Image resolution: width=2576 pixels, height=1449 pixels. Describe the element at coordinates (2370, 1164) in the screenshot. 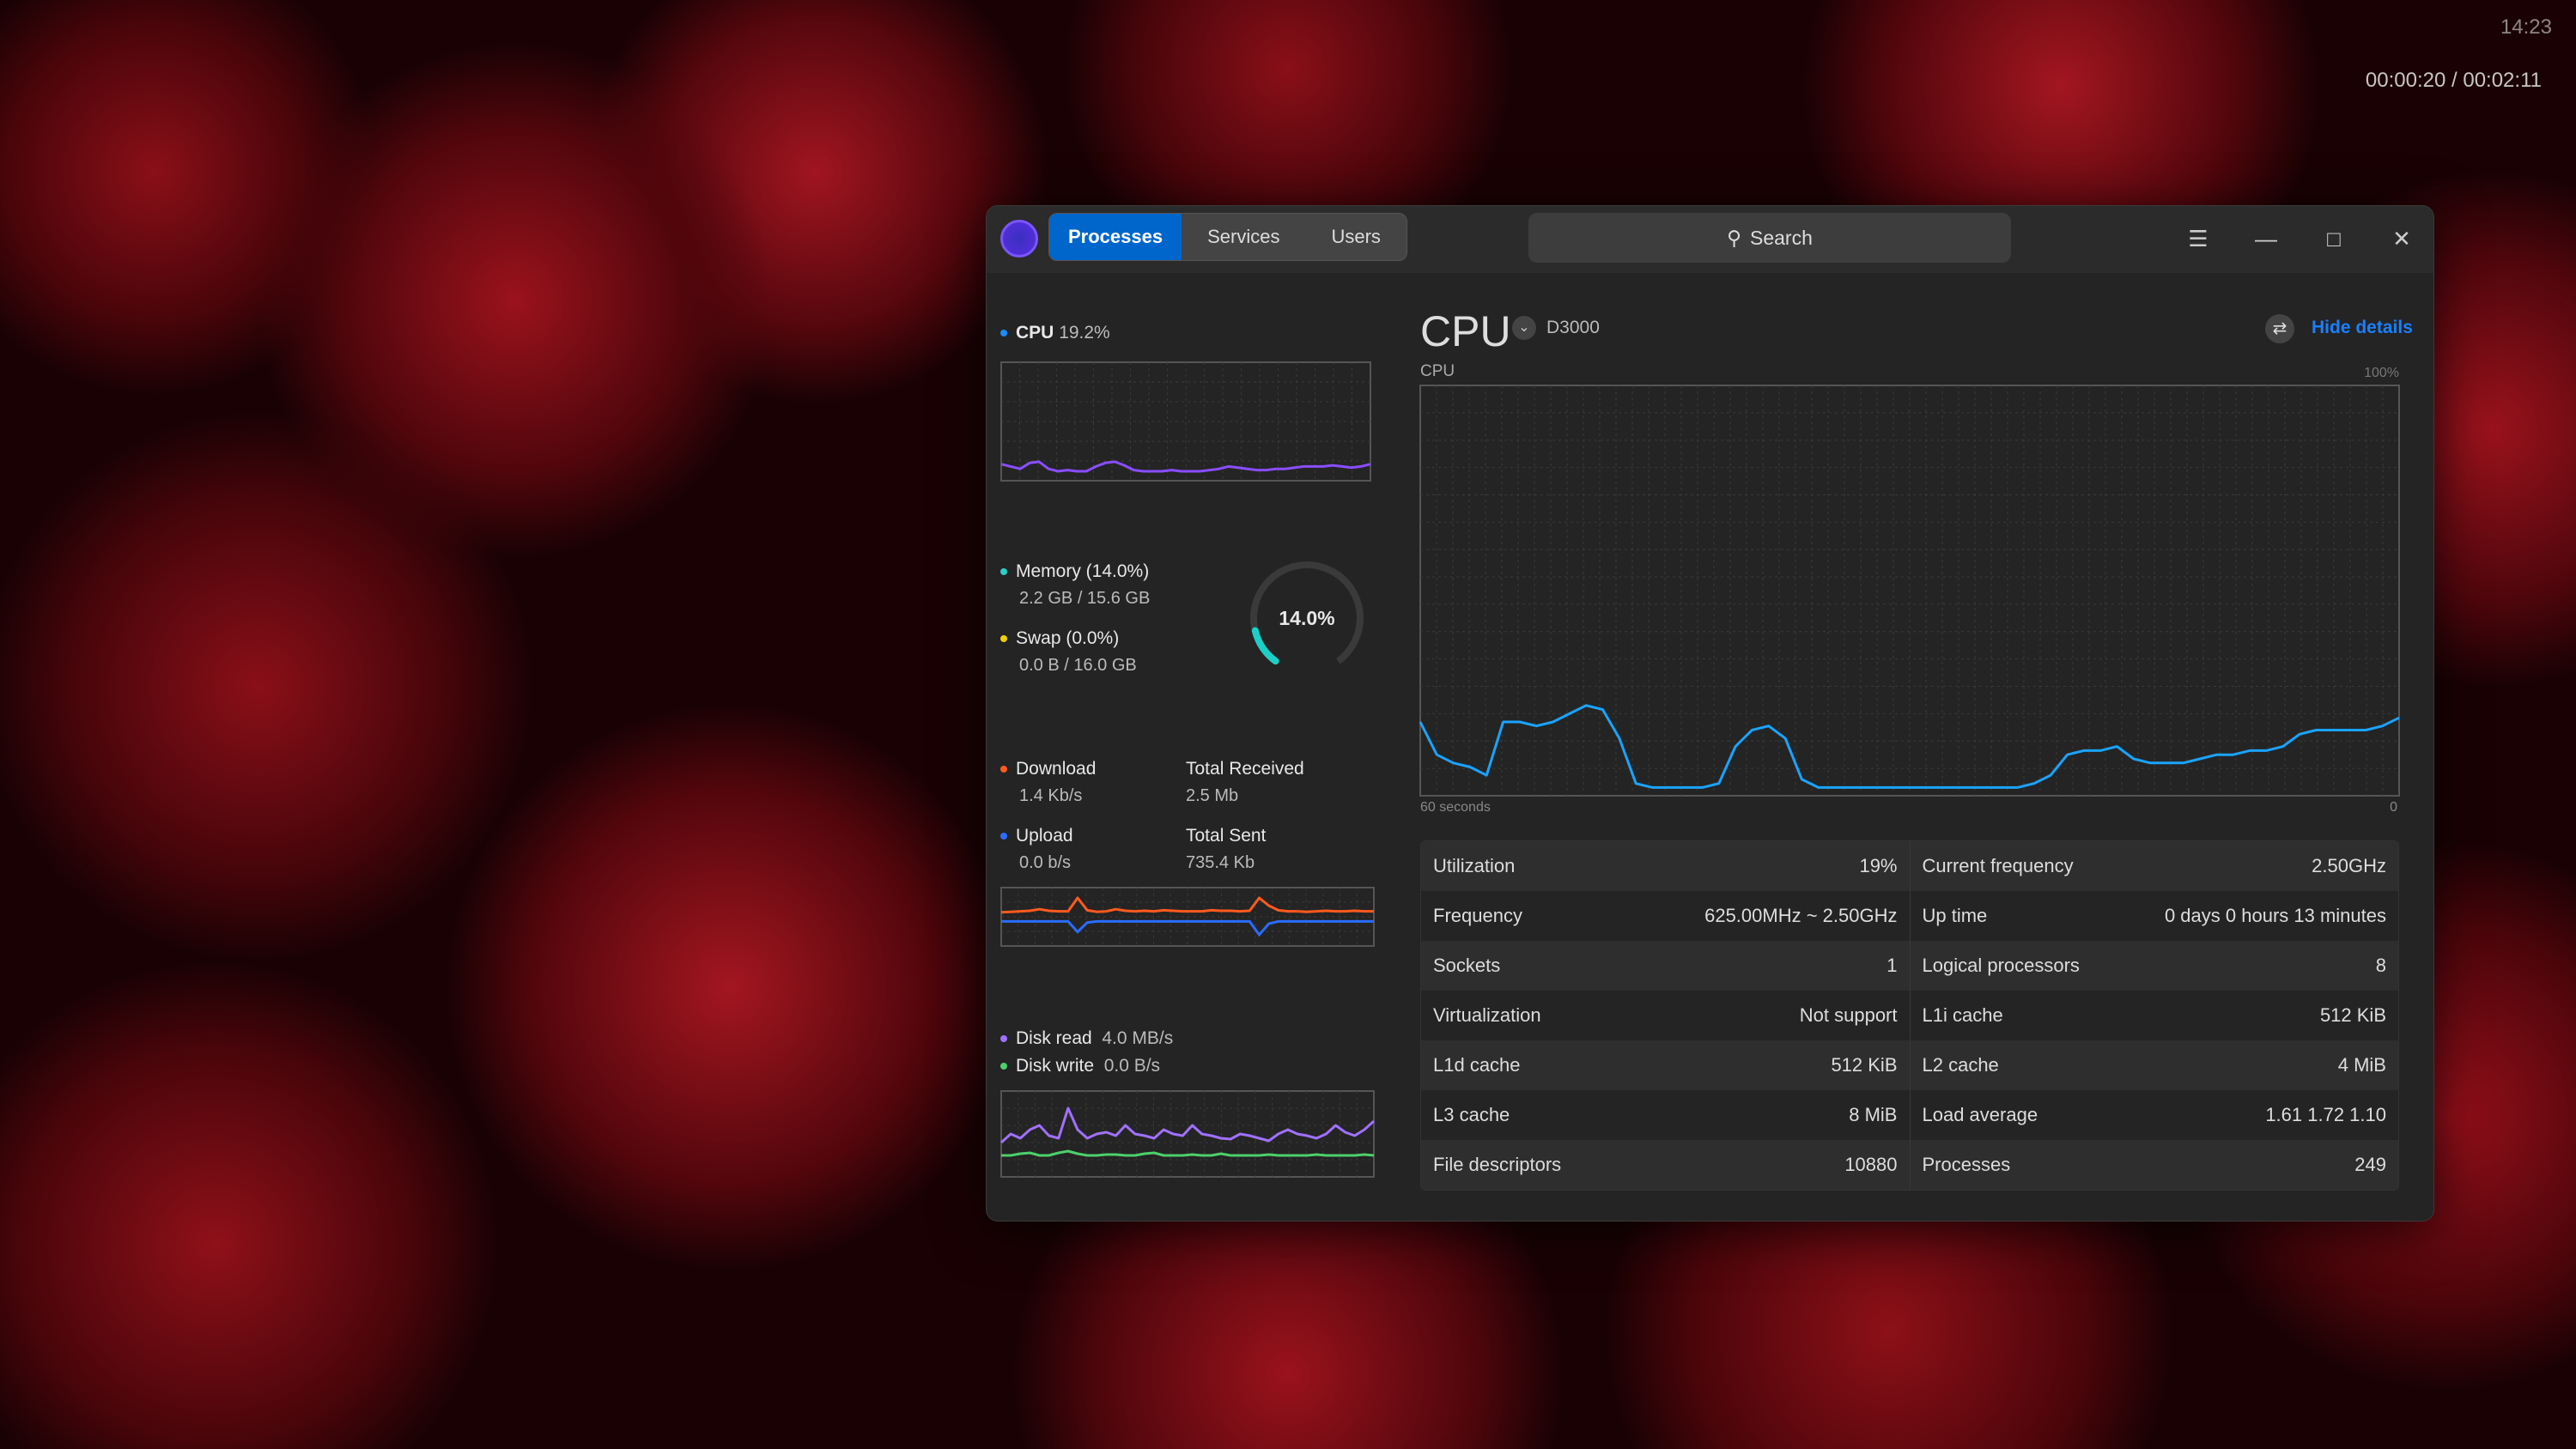

I see `stat-value: 249` at that location.